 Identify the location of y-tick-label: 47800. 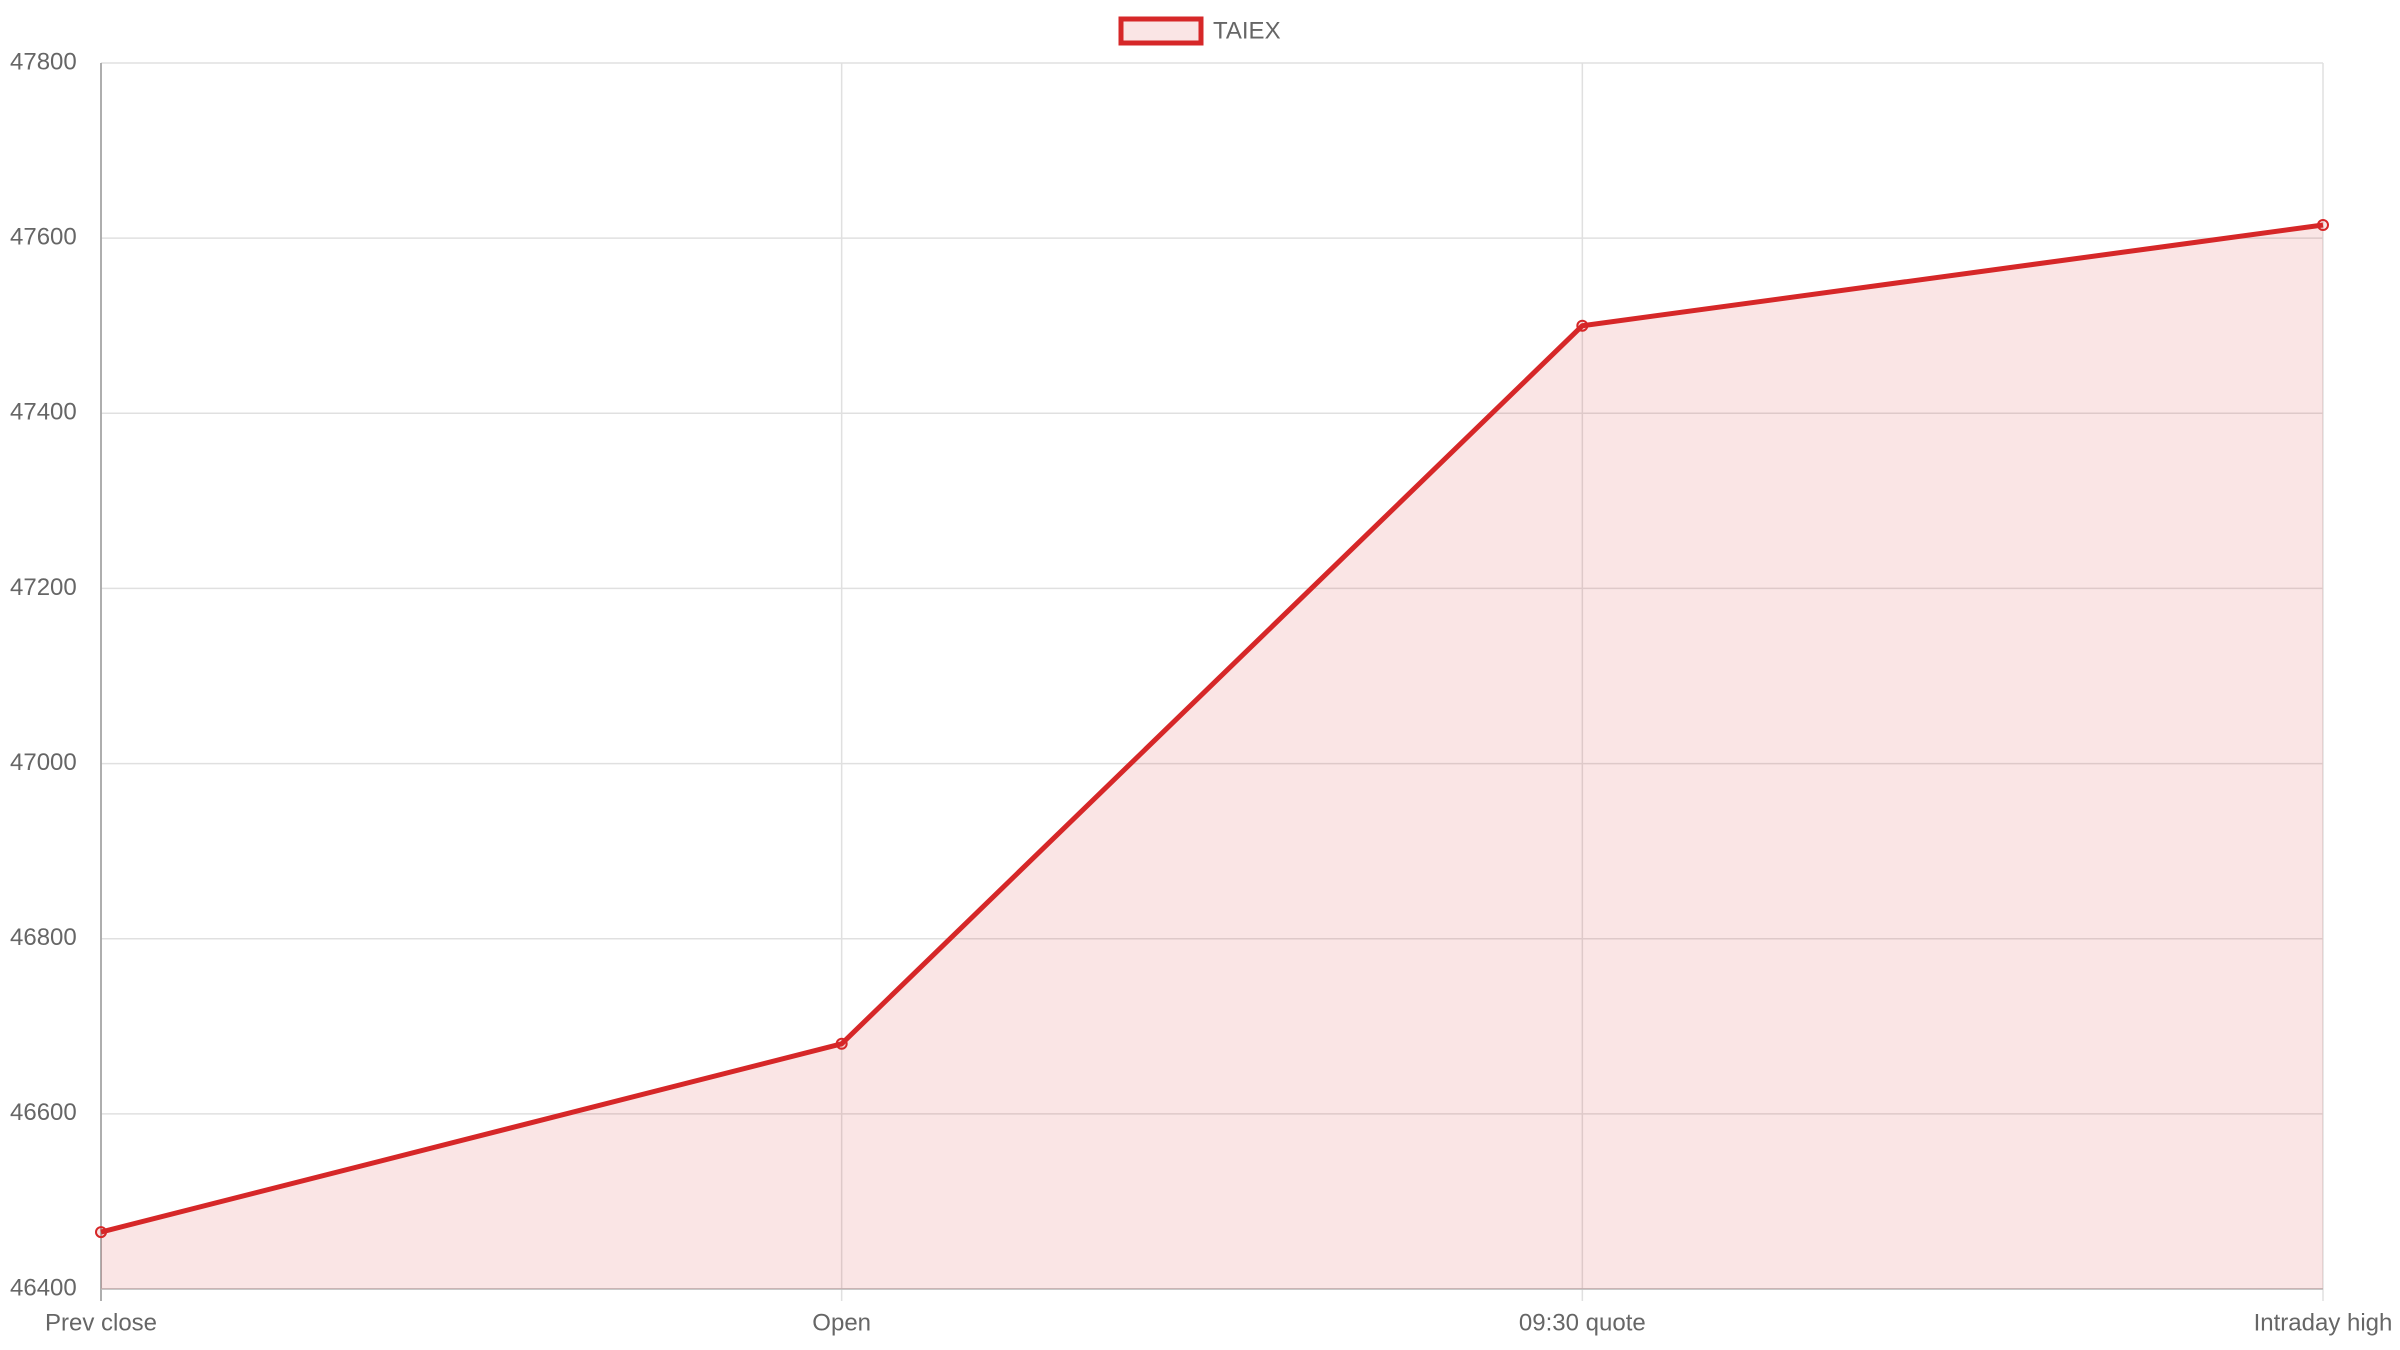
(43, 61).